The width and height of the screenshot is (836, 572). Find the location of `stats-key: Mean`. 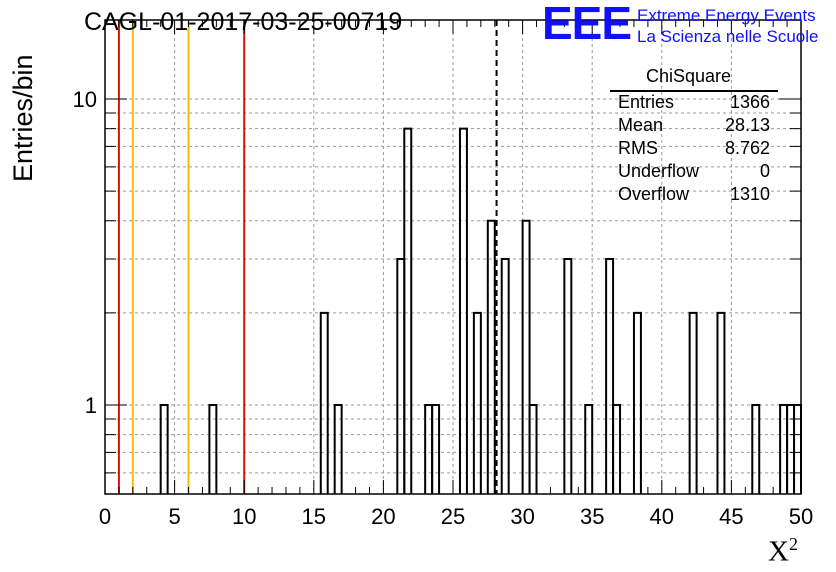

stats-key: Mean is located at coordinates (641, 125).